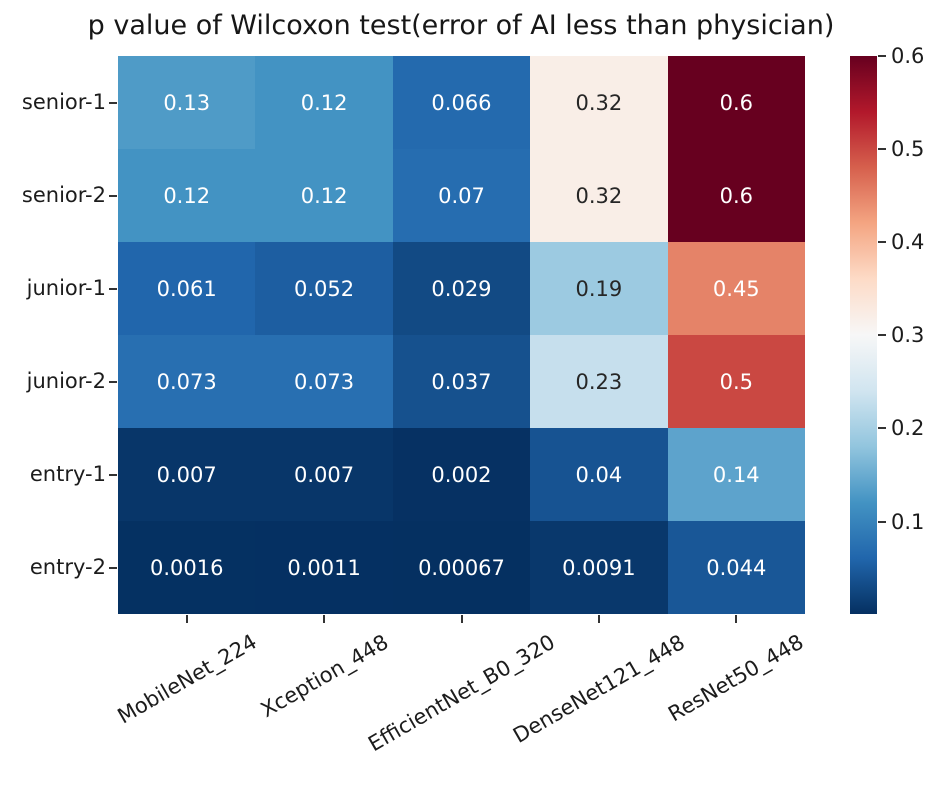 This screenshot has height=799, width=945. What do you see at coordinates (908, 242) in the screenshot?
I see `colorbar-tick-label: 0.4` at bounding box center [908, 242].